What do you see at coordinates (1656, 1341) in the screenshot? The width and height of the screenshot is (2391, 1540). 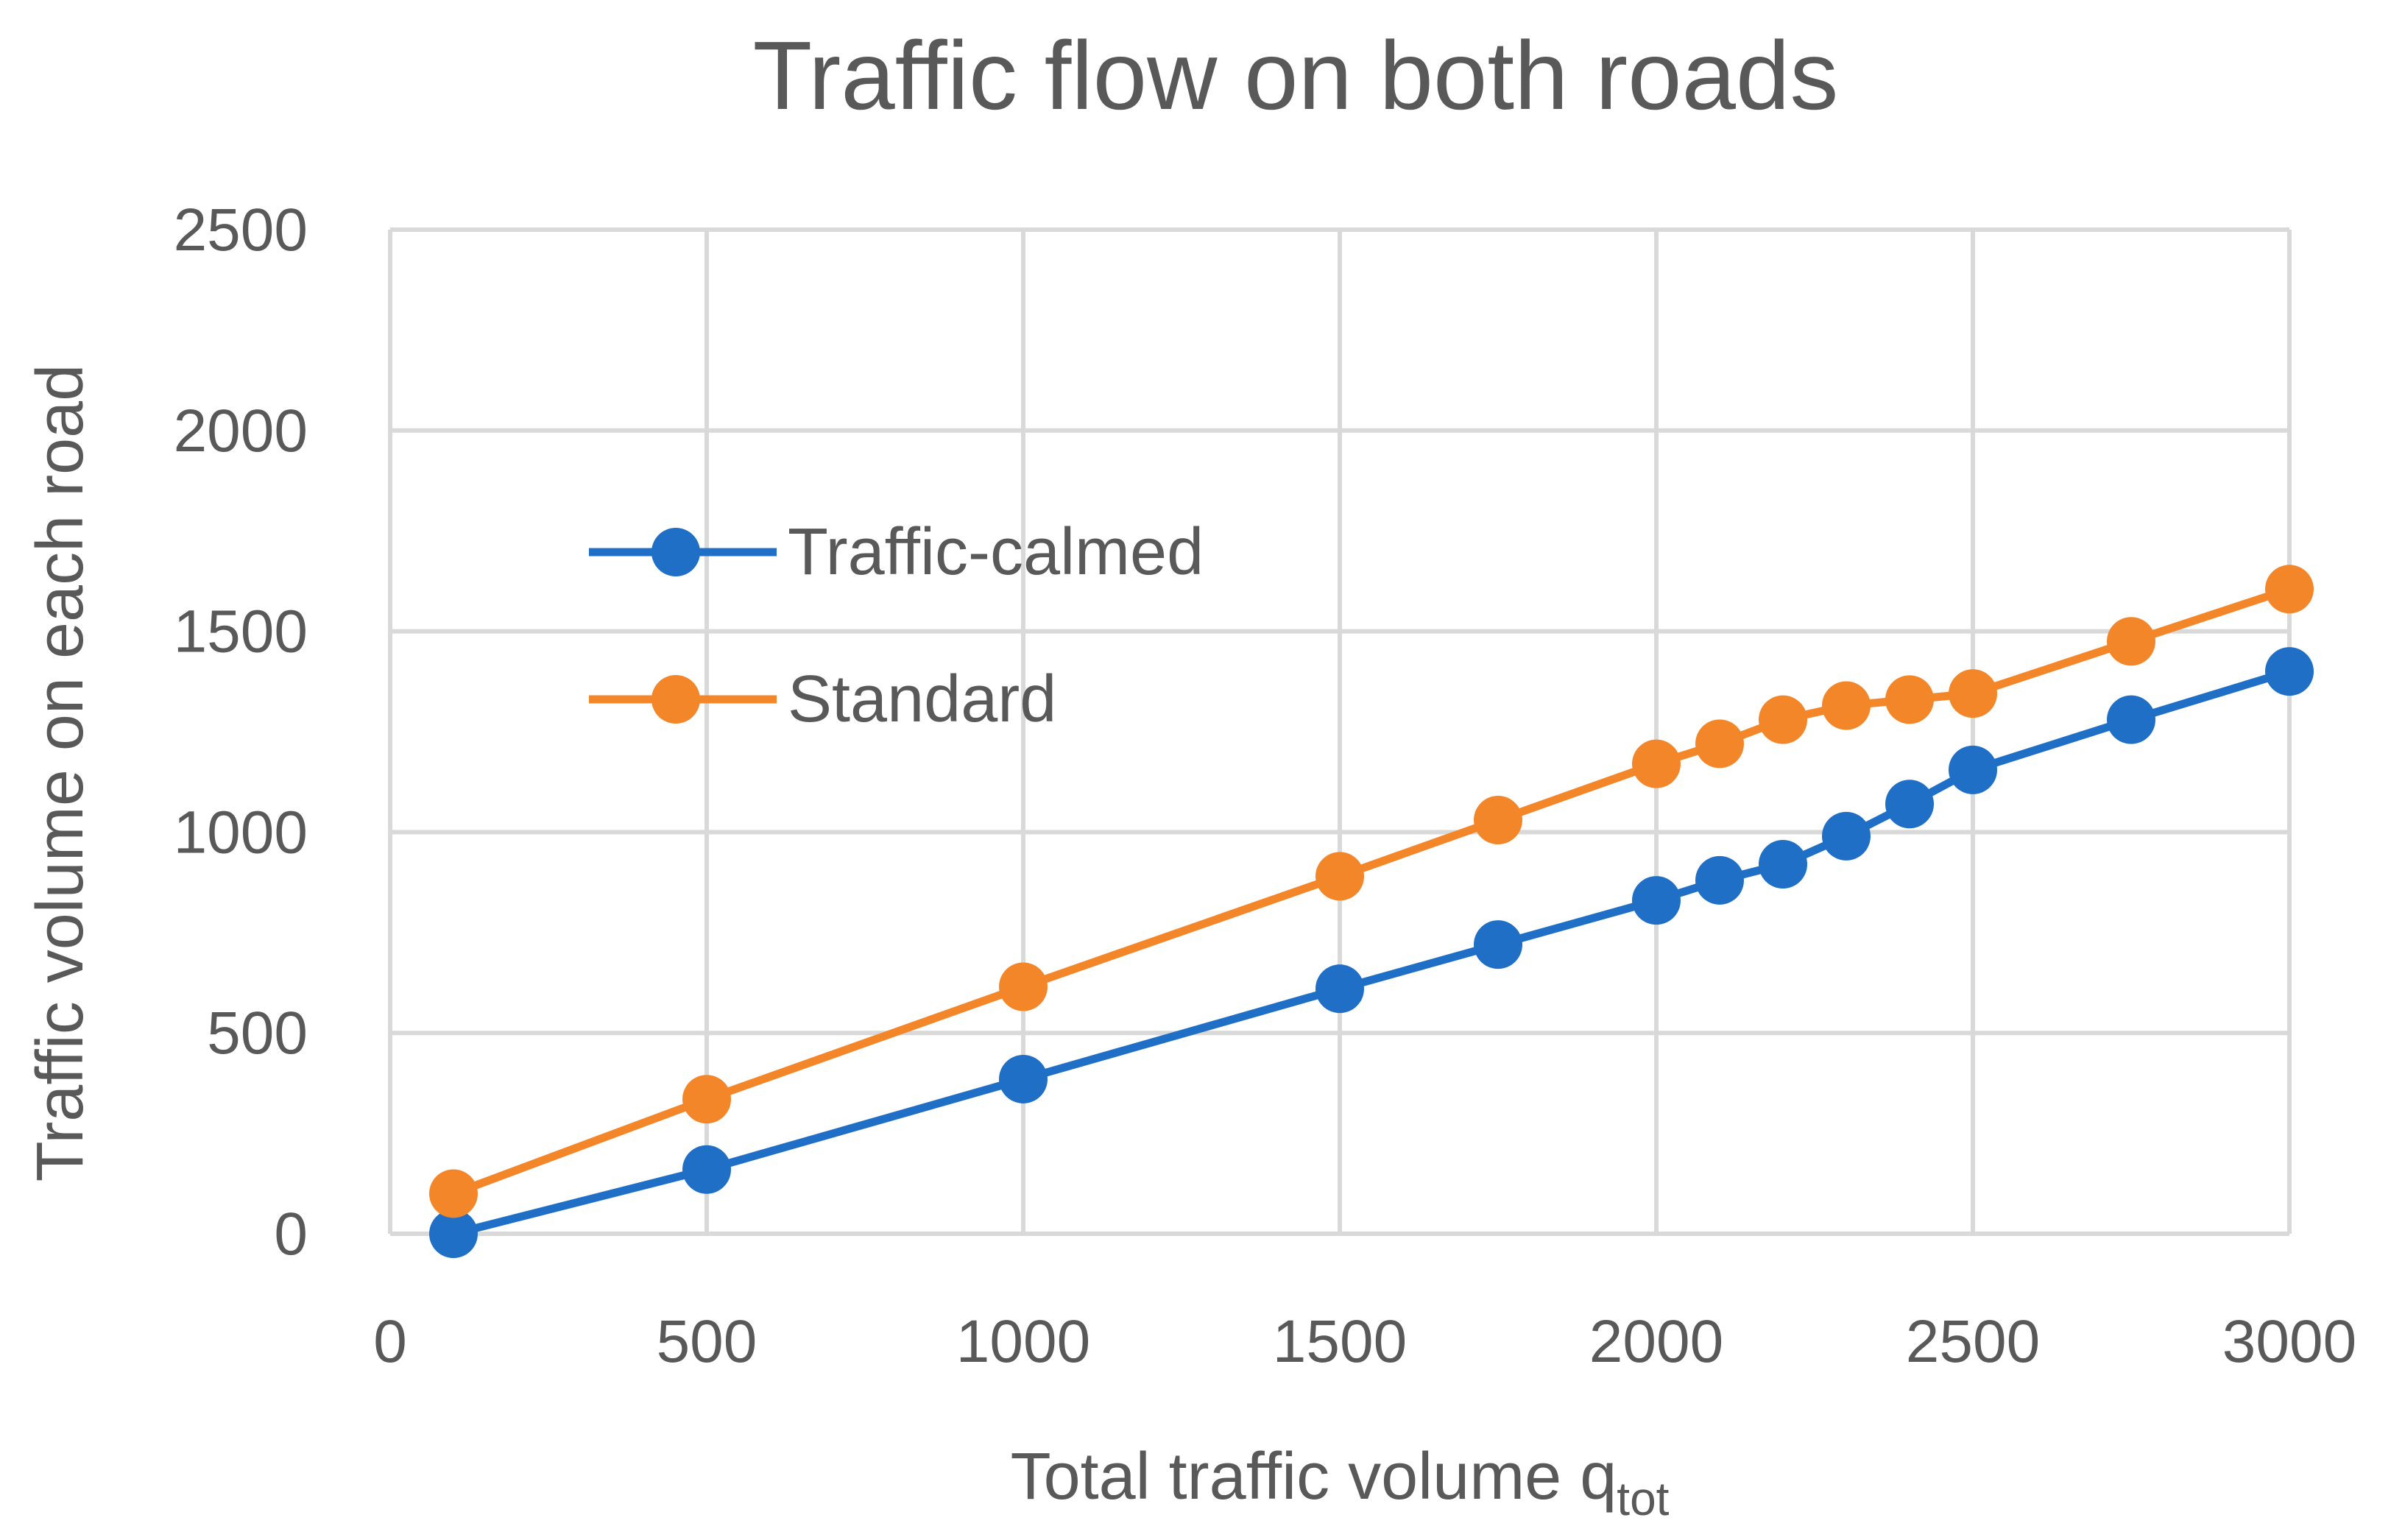 I see `x-tick-label-2000: 2000` at bounding box center [1656, 1341].